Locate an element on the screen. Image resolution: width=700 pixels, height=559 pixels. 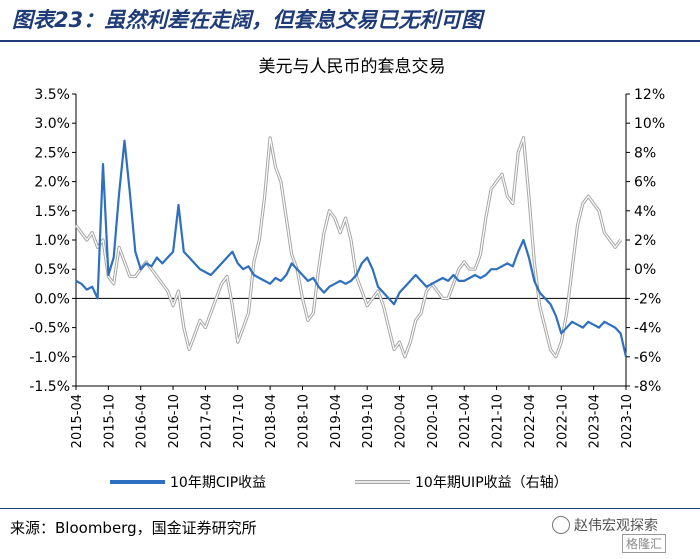
y-left-tick-label: 1.0% is located at coordinates (52, 241).